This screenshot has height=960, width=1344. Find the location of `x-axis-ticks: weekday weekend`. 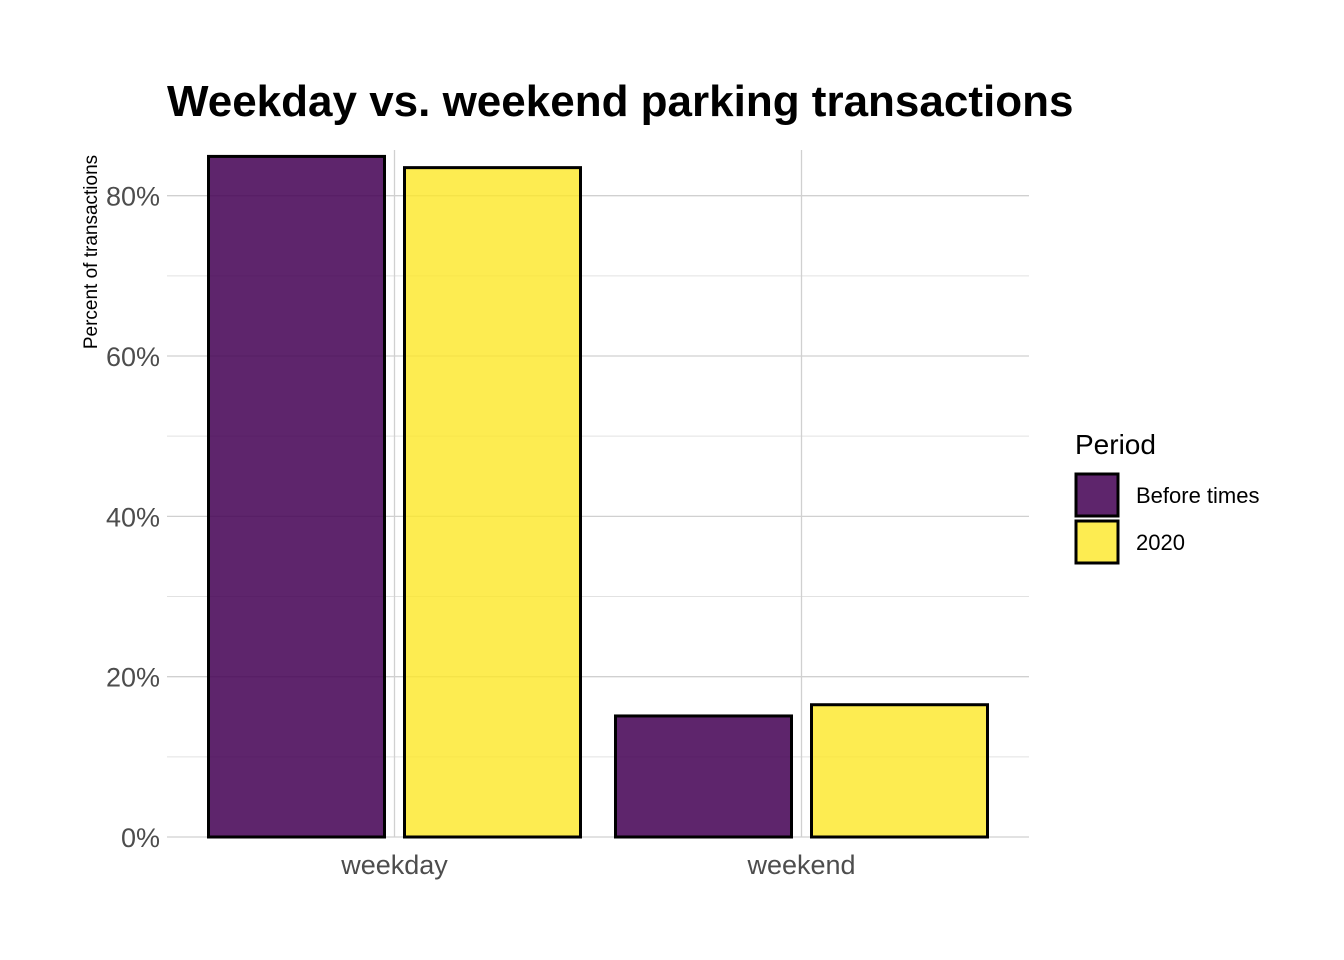

x-axis-ticks: weekday weekend is located at coordinates (597, 865).